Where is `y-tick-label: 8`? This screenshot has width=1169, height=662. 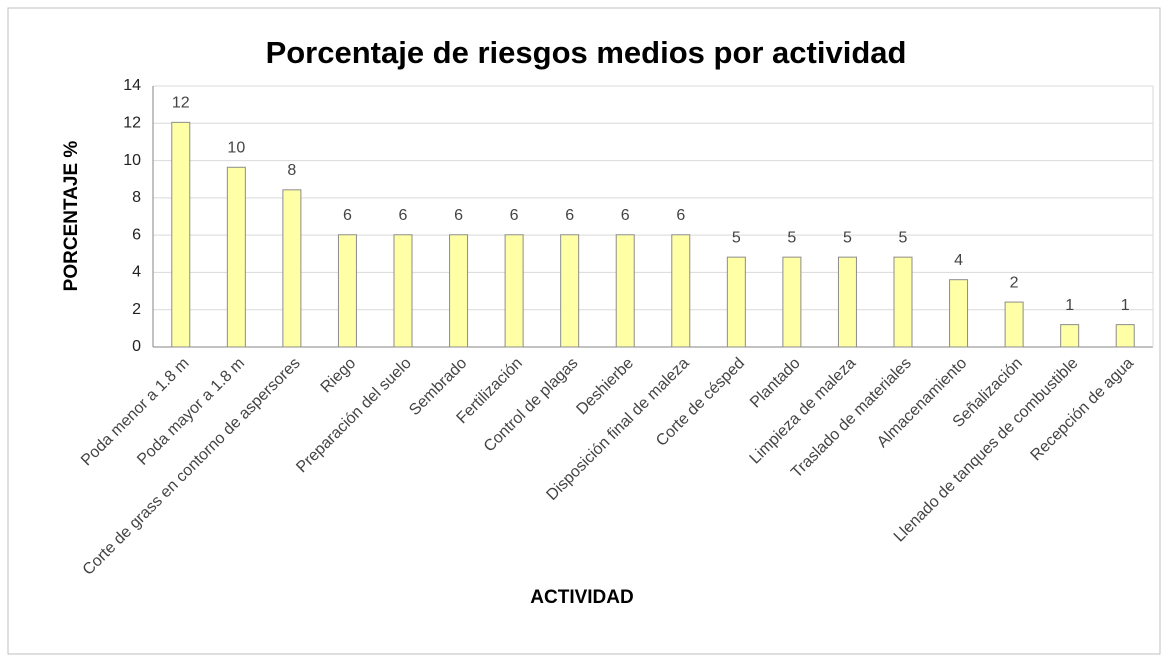 y-tick-label: 8 is located at coordinates (136, 197).